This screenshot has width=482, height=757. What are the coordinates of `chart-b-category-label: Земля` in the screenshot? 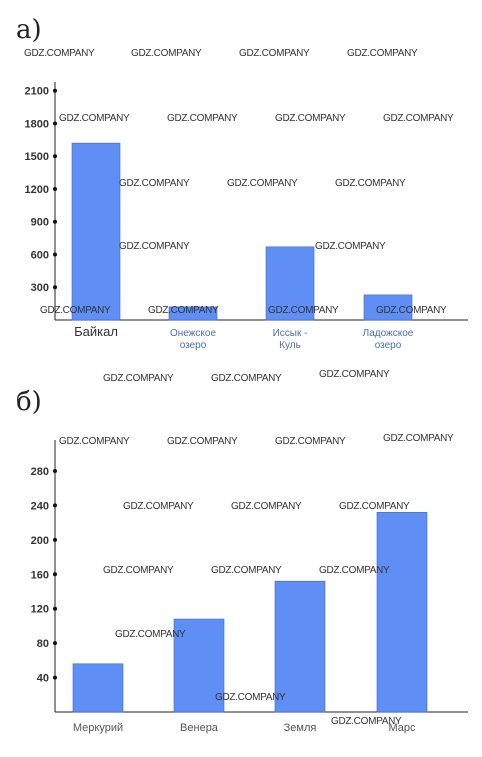 It's located at (300, 728).